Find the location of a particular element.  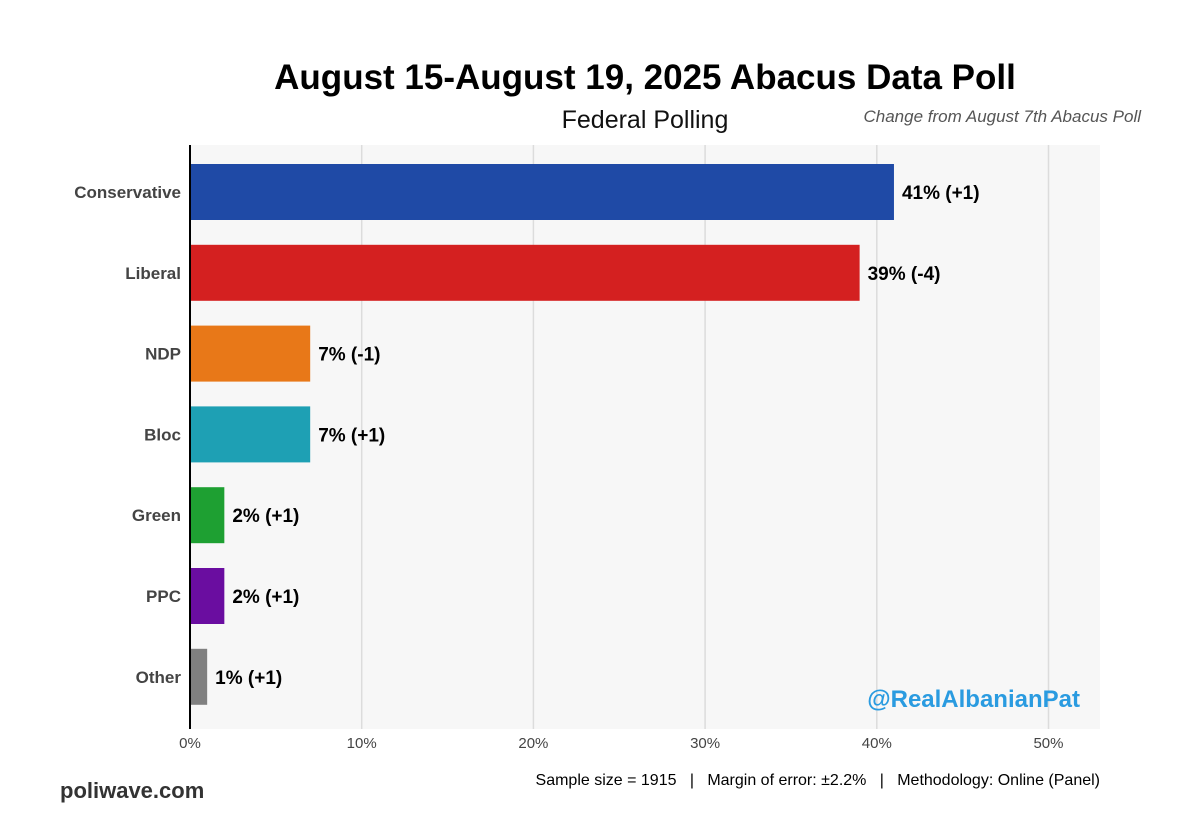

x-tick-label: 30% is located at coordinates (705, 743).